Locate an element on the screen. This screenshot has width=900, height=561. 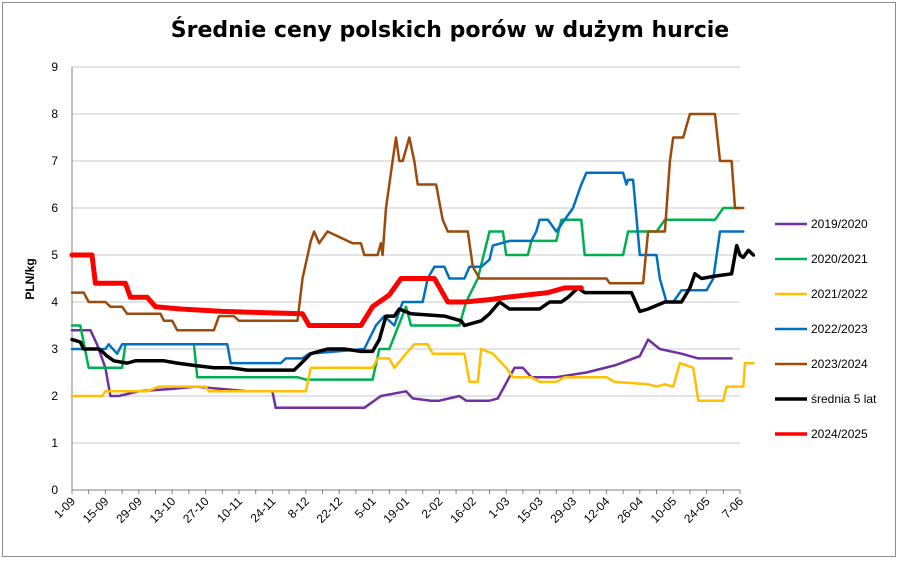
x-tick-label: 15-03 is located at coordinates (530, 510).